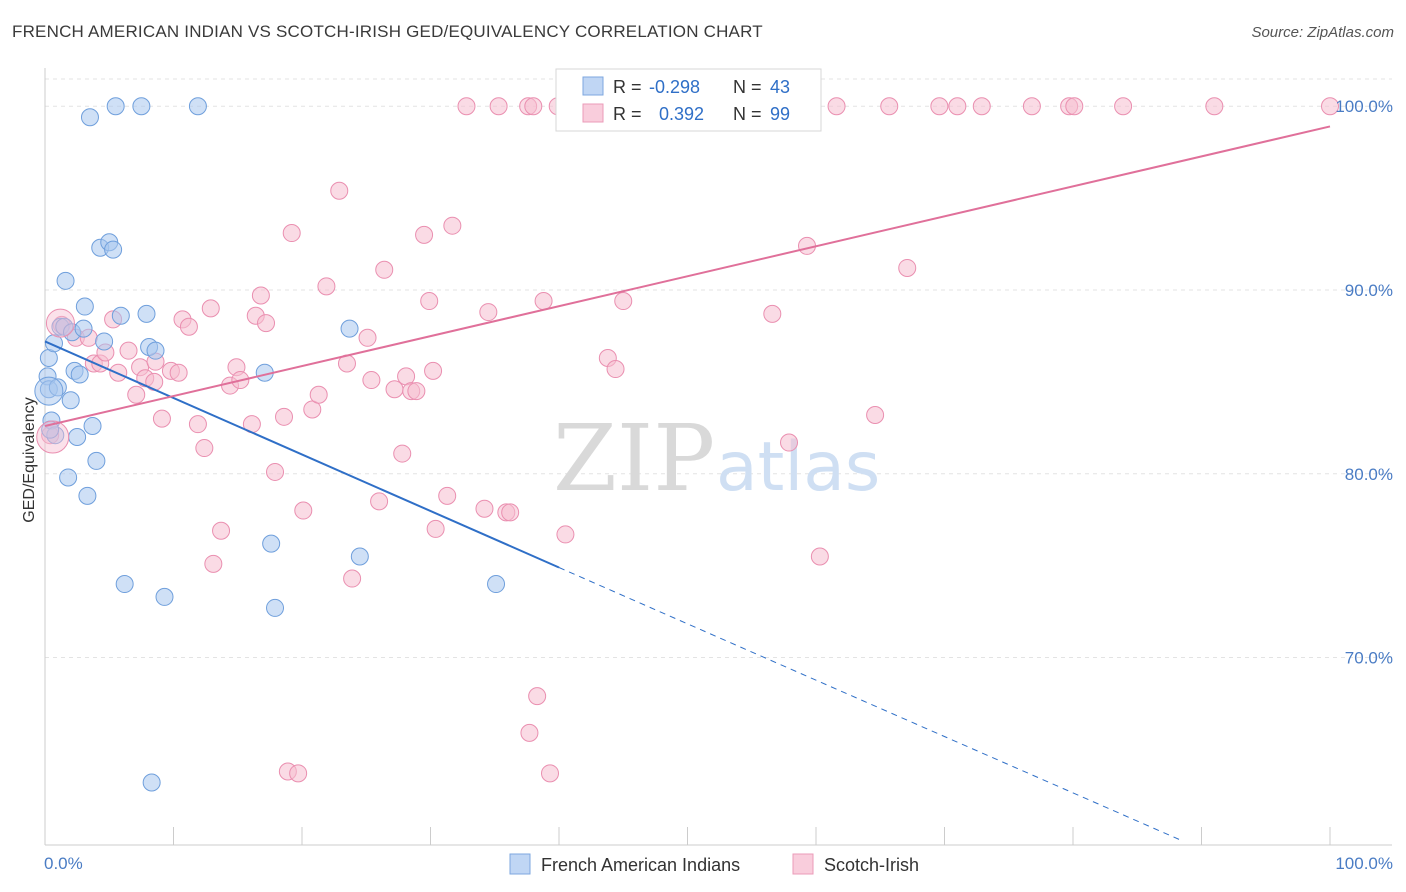 This screenshot has width=1406, height=892. What do you see at coordinates (803, 864) in the screenshot?
I see `legend-bottom-swatch-pink` at bounding box center [803, 864].